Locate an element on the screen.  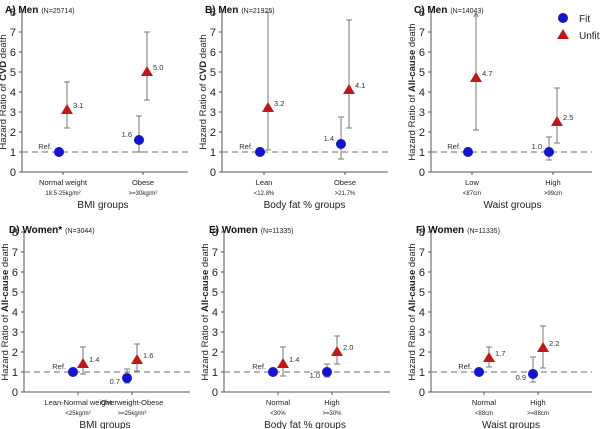
x-category-sublabel: <88cm is located at coordinates (484, 414).